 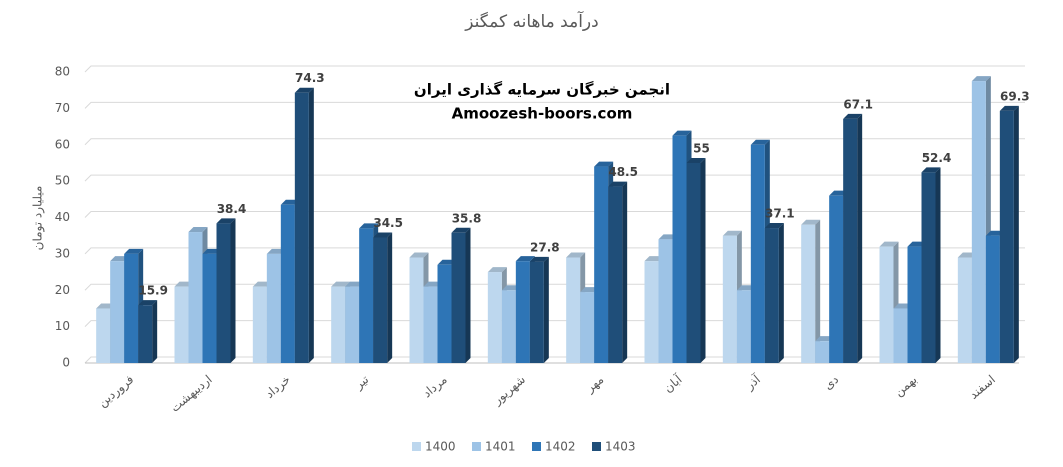 I want to click on y-tick-label: 50, so click(x=62, y=181).